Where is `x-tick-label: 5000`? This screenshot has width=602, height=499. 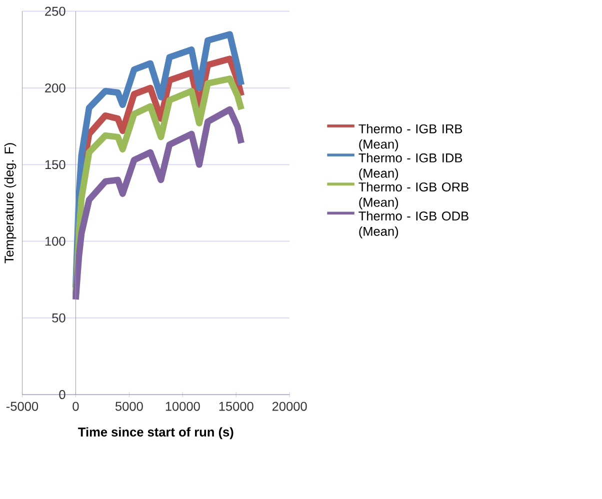
x-tick-label: 5000 is located at coordinates (129, 406).